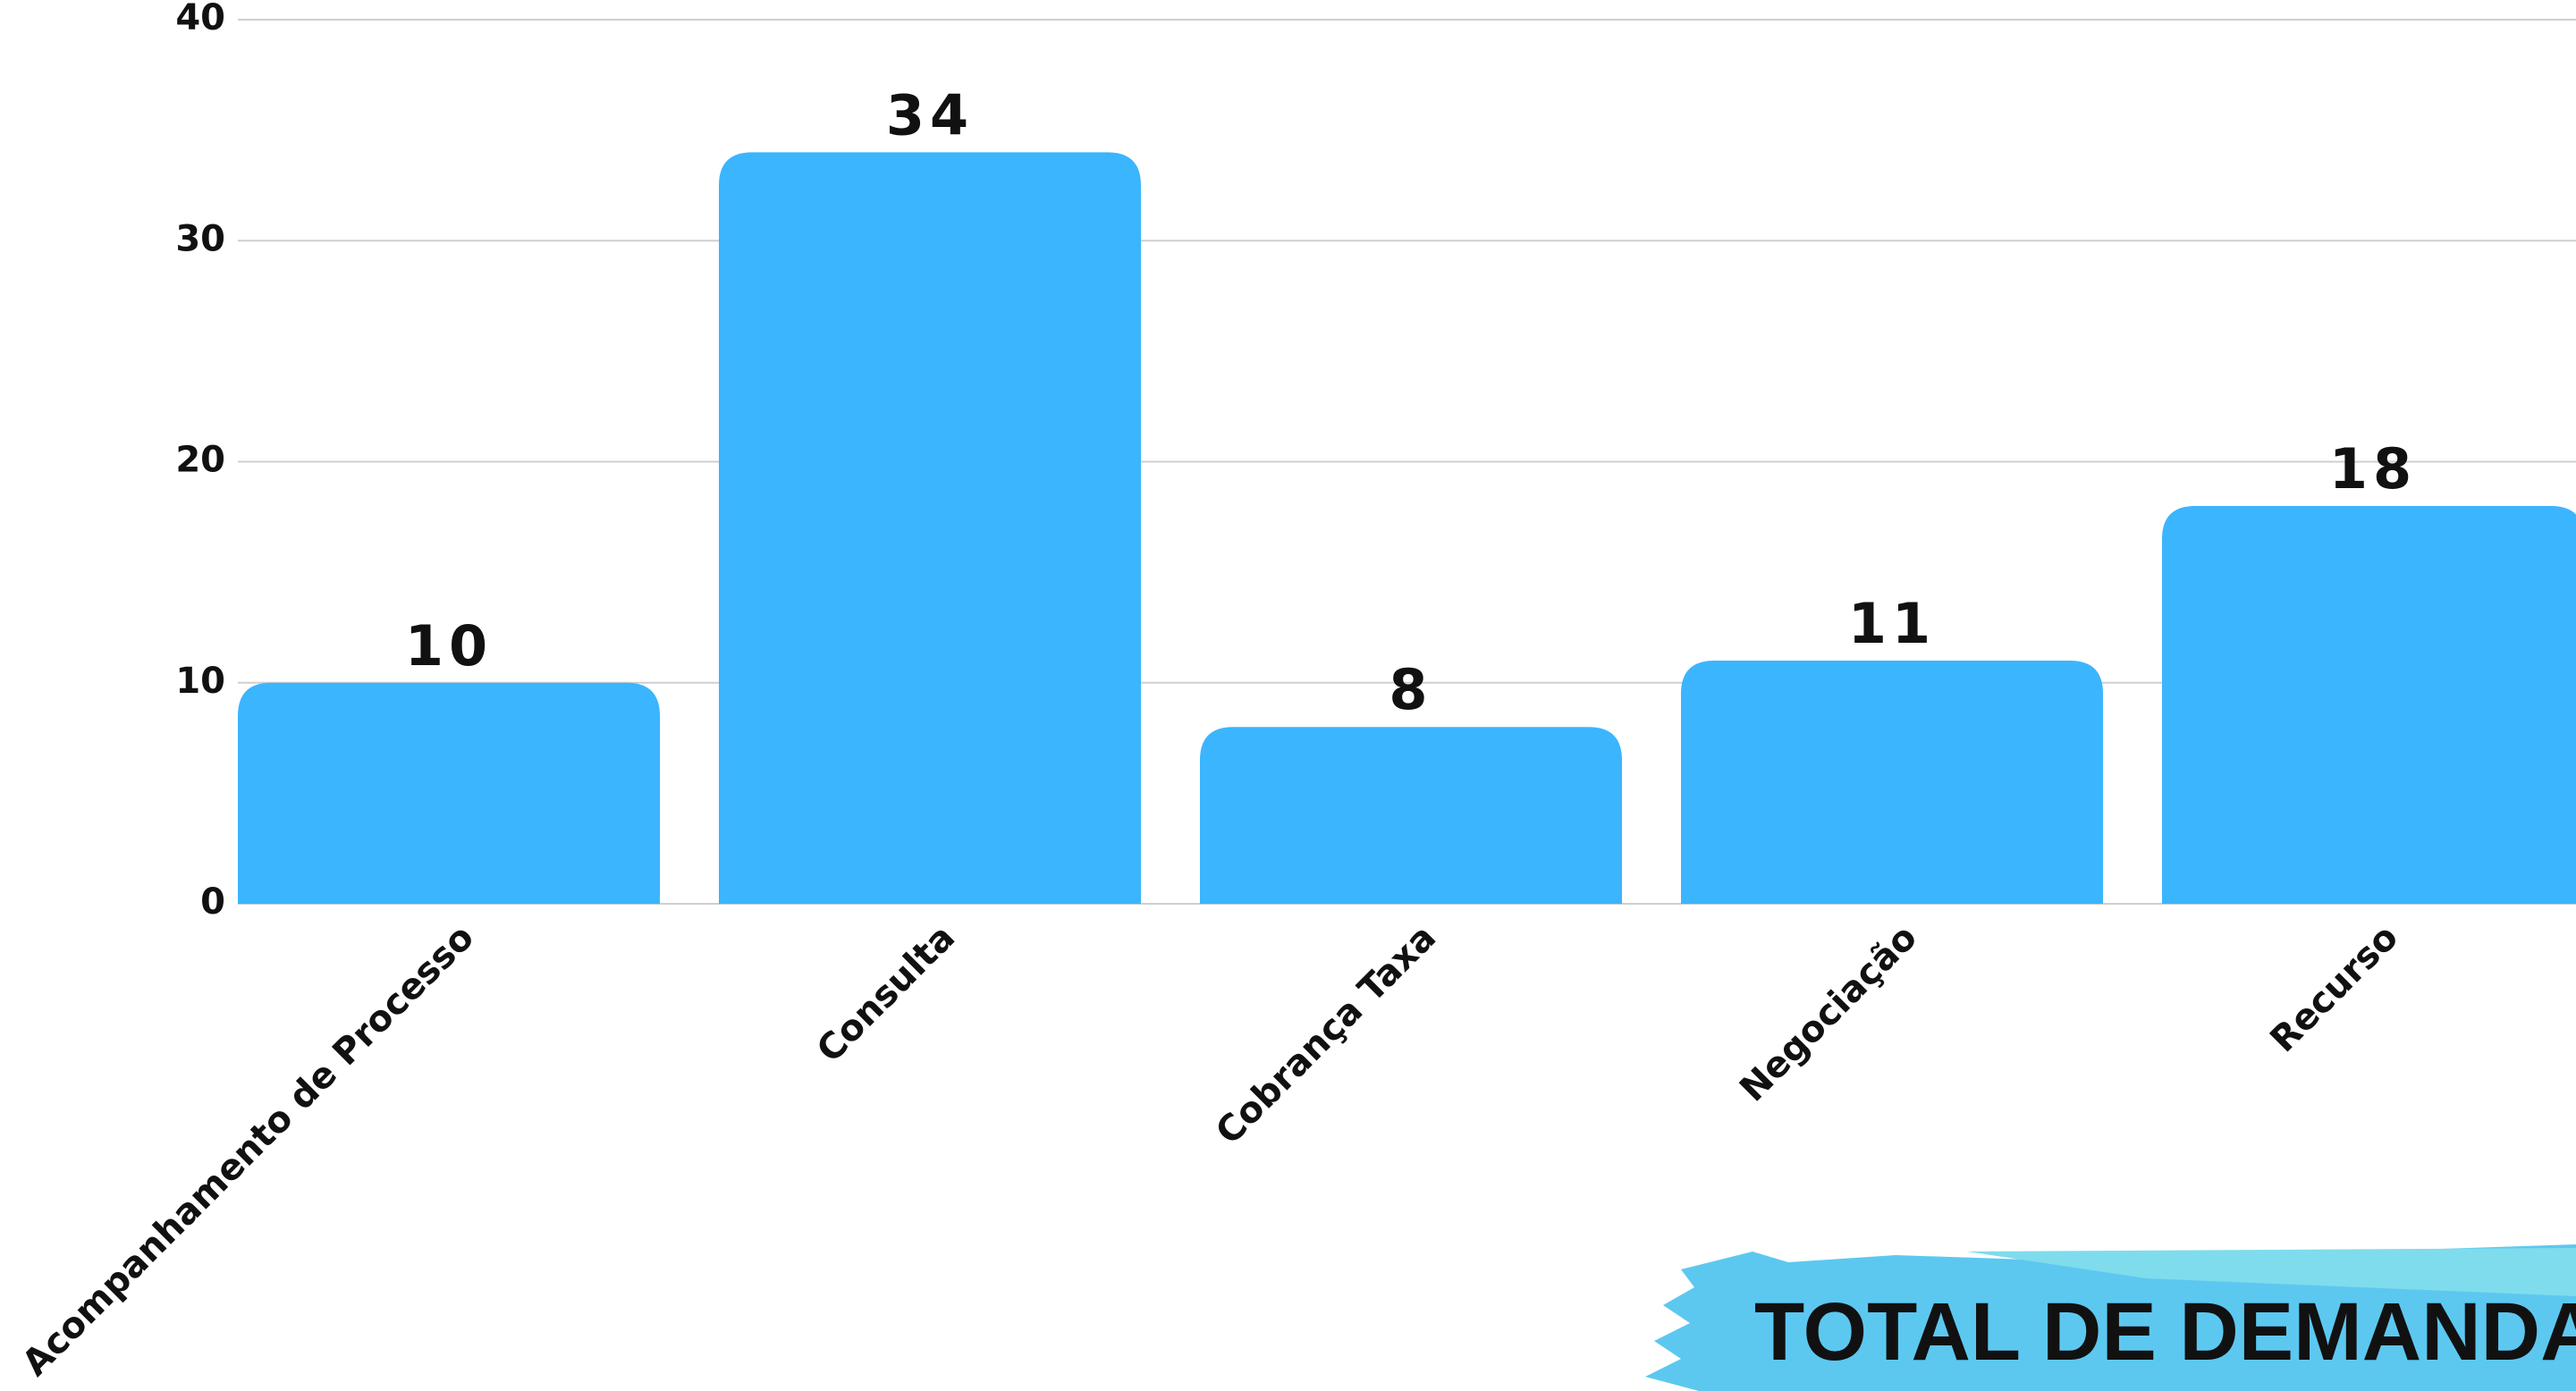  What do you see at coordinates (248, 1151) in the screenshot?
I see `x-tick-label: Acompanhamento de Processo` at bounding box center [248, 1151].